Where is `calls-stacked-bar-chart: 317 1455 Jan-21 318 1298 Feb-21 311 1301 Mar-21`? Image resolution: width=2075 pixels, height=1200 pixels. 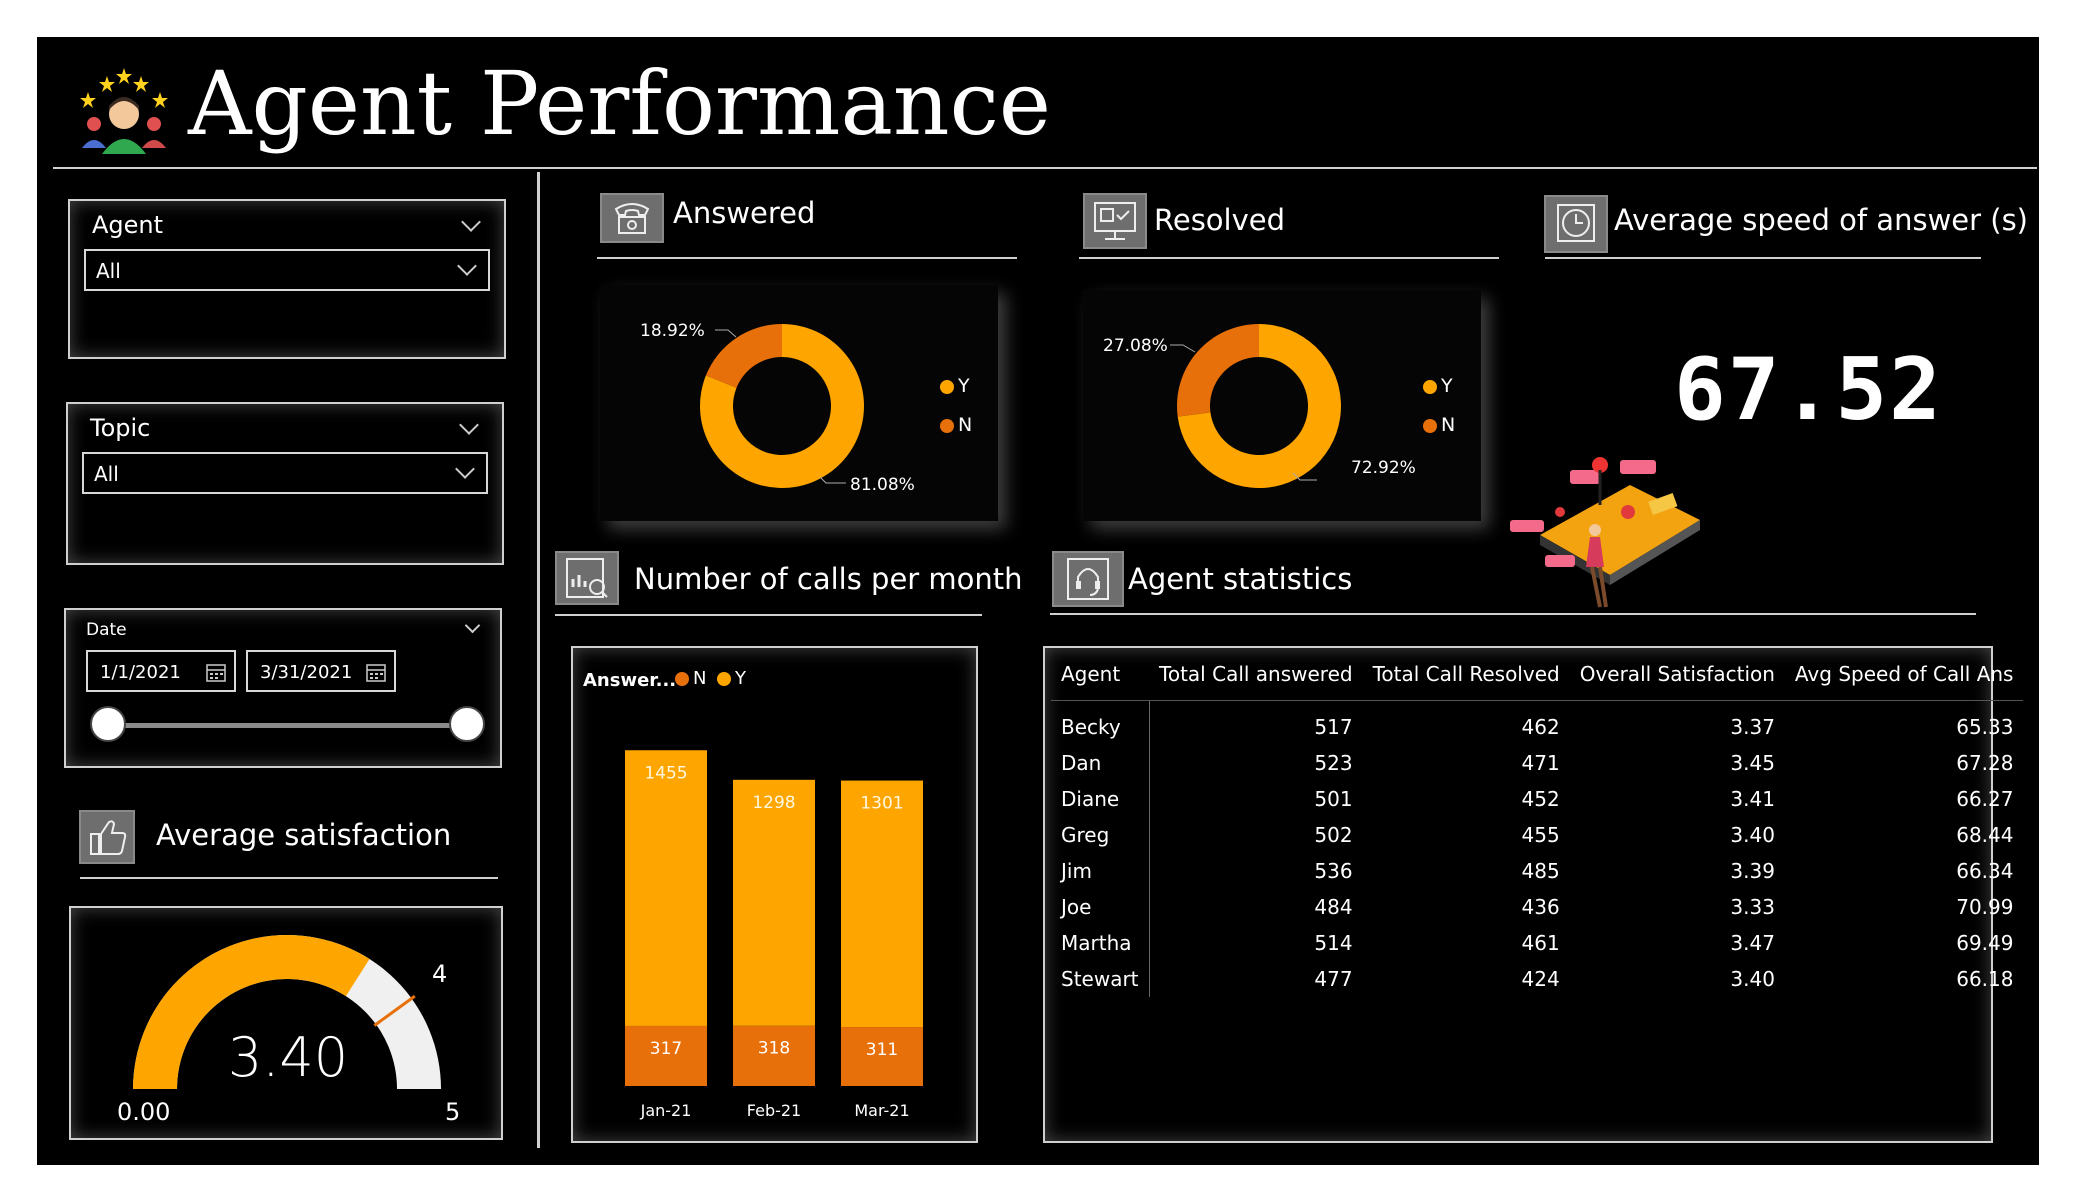
calls-stacked-bar-chart: 317 1455 Jan-21 318 1298 Feb-21 311 1301 Mar-21 is located at coordinates (774, 935).